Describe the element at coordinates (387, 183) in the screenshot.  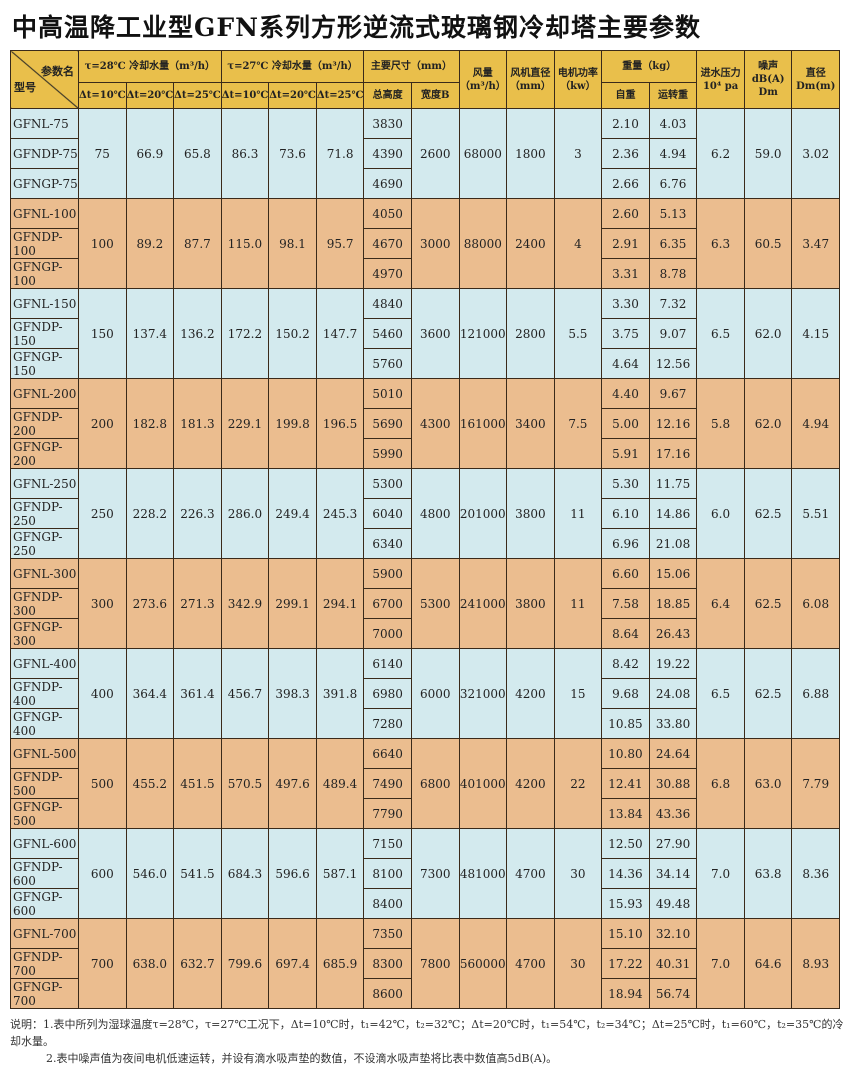
I see `height-cell: 4690` at that location.